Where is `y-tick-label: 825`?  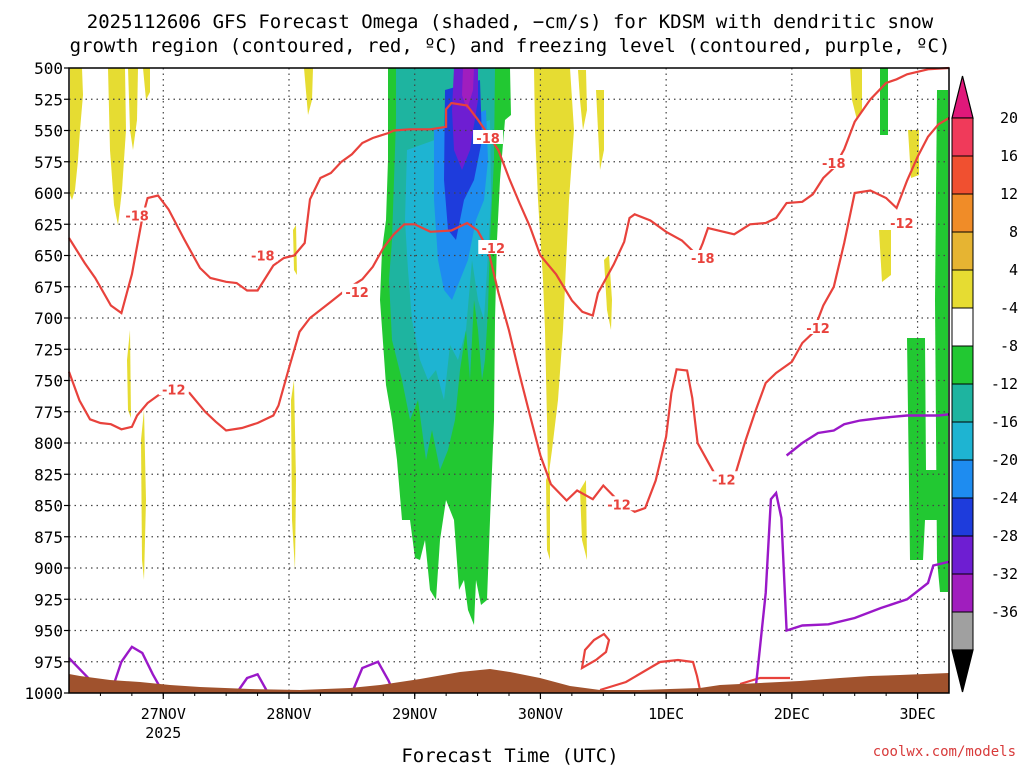 y-tick-label: 825 is located at coordinates (48, 474).